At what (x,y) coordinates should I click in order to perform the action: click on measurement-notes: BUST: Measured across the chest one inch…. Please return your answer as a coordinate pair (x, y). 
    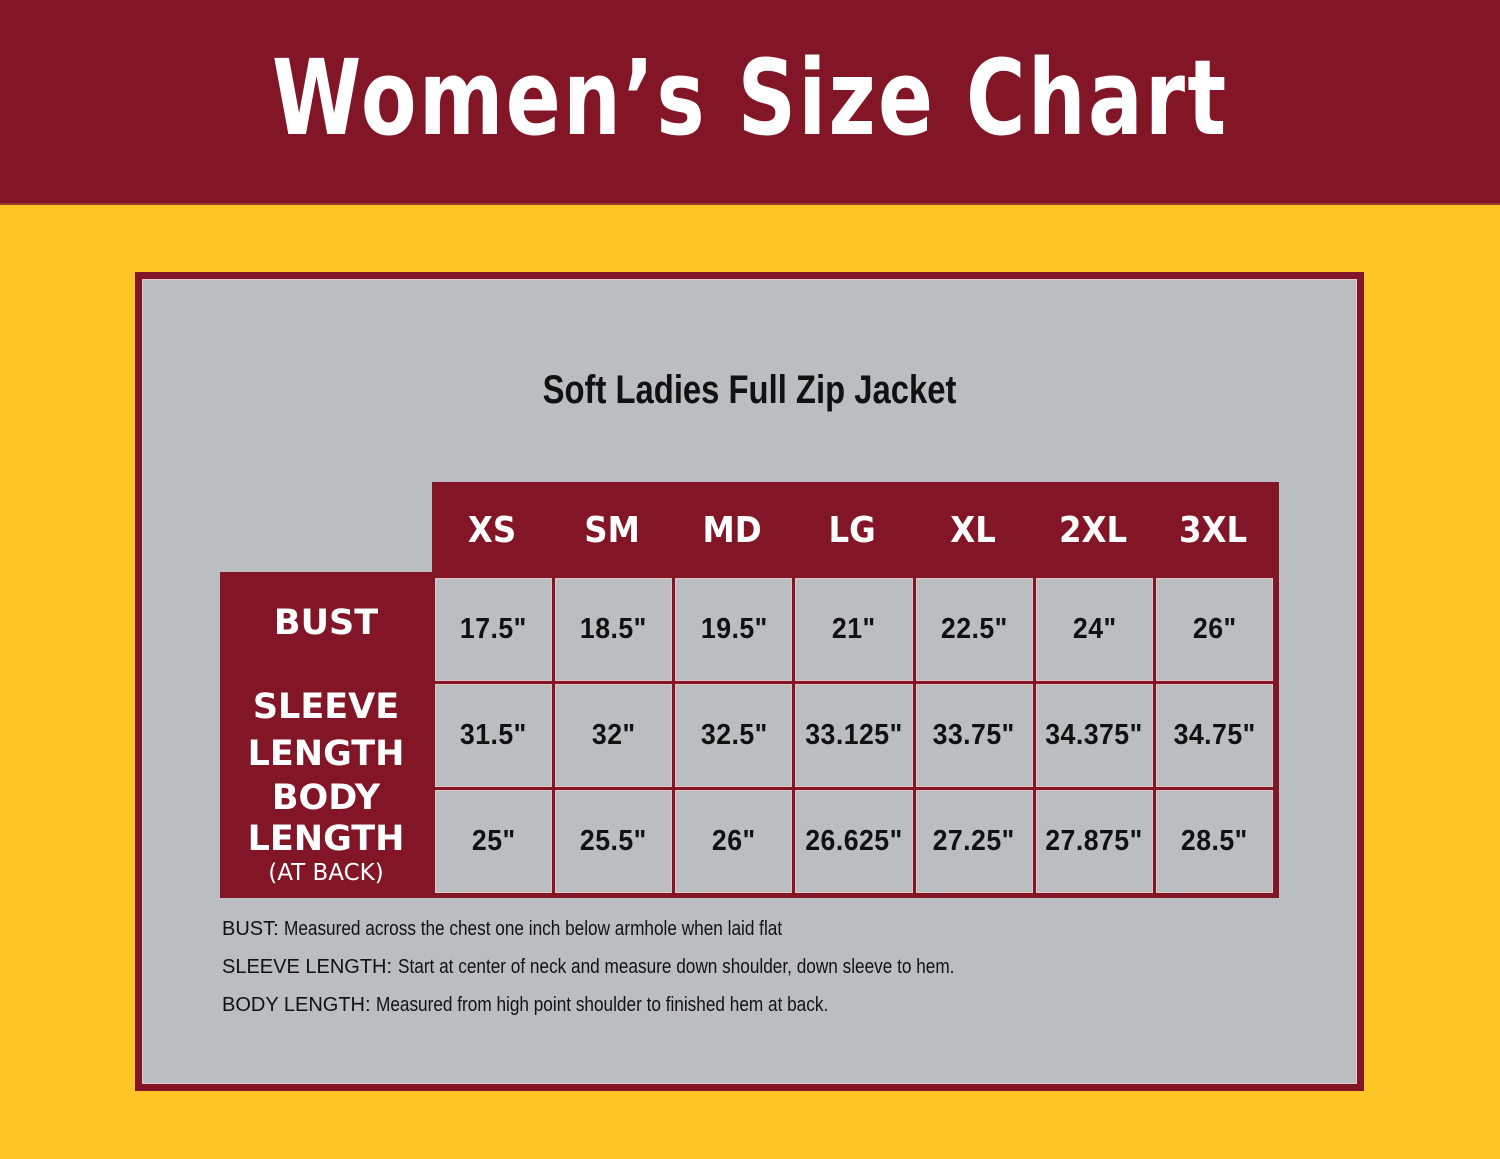
    Looking at the image, I should click on (633, 973).